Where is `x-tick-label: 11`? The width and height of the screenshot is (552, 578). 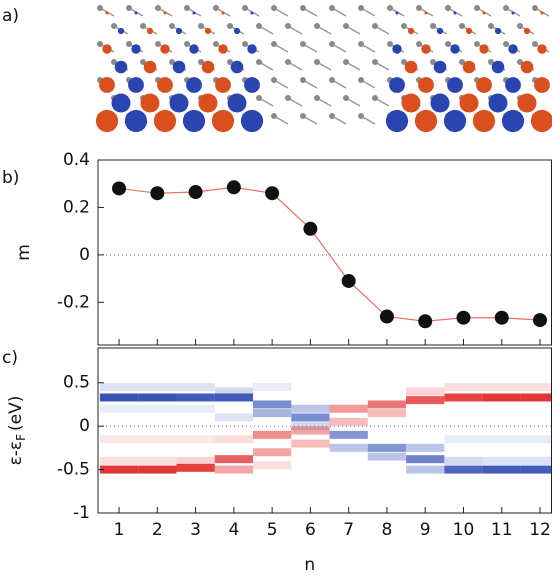 x-tick-label: 11 is located at coordinates (502, 530).